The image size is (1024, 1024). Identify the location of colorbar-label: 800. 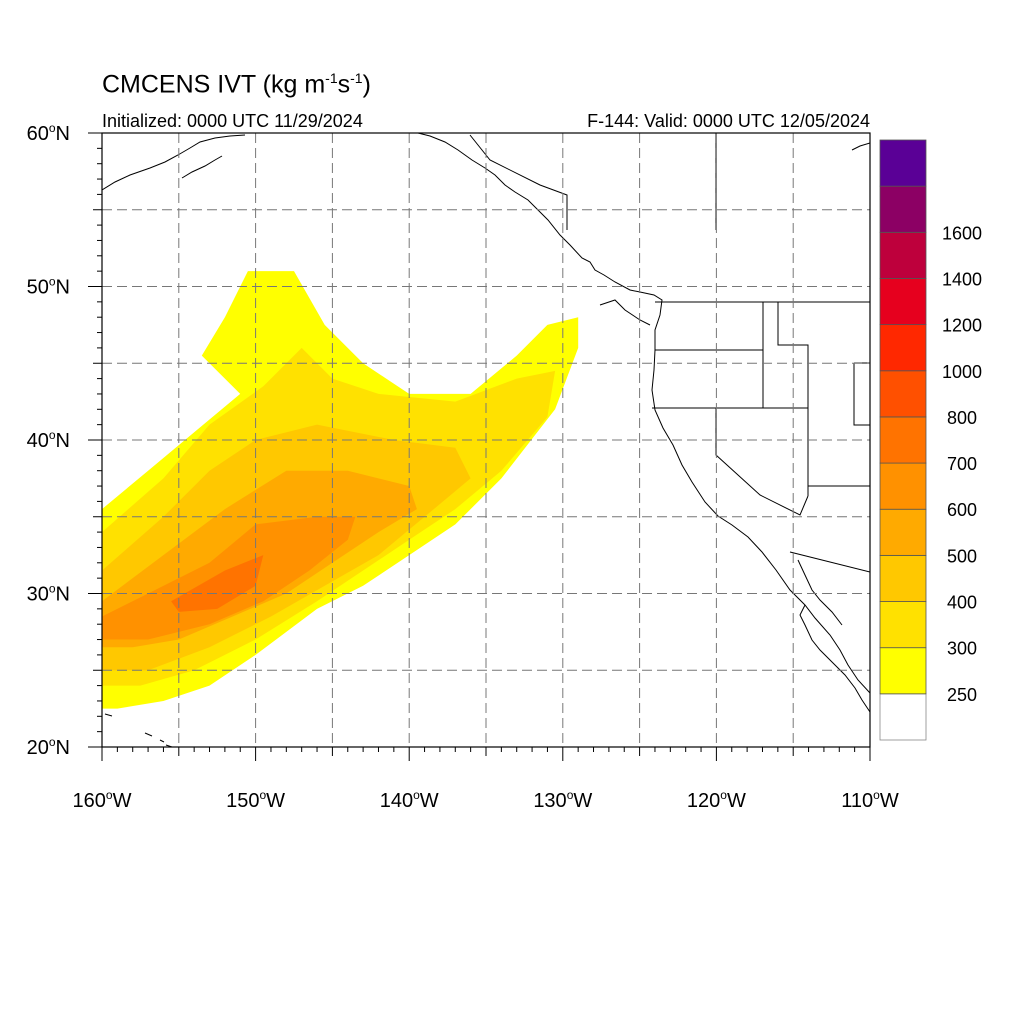
(962, 418).